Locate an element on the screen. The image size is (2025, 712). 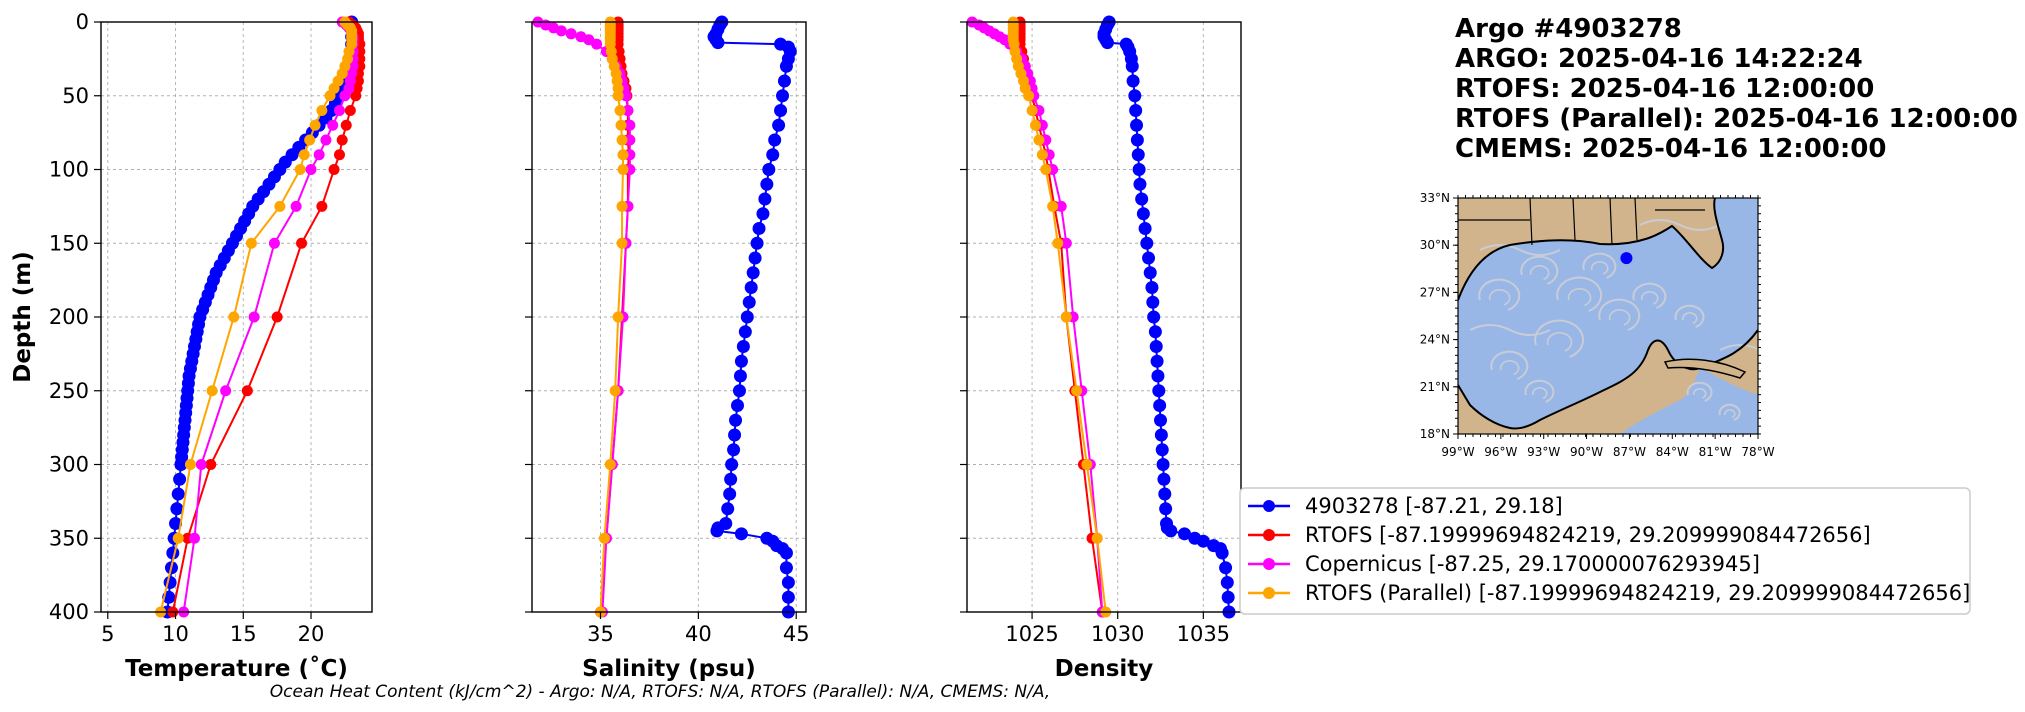
info-rtofs-time: RTOFS: 2025-04-16 12:00:00 is located at coordinates (1665, 89).